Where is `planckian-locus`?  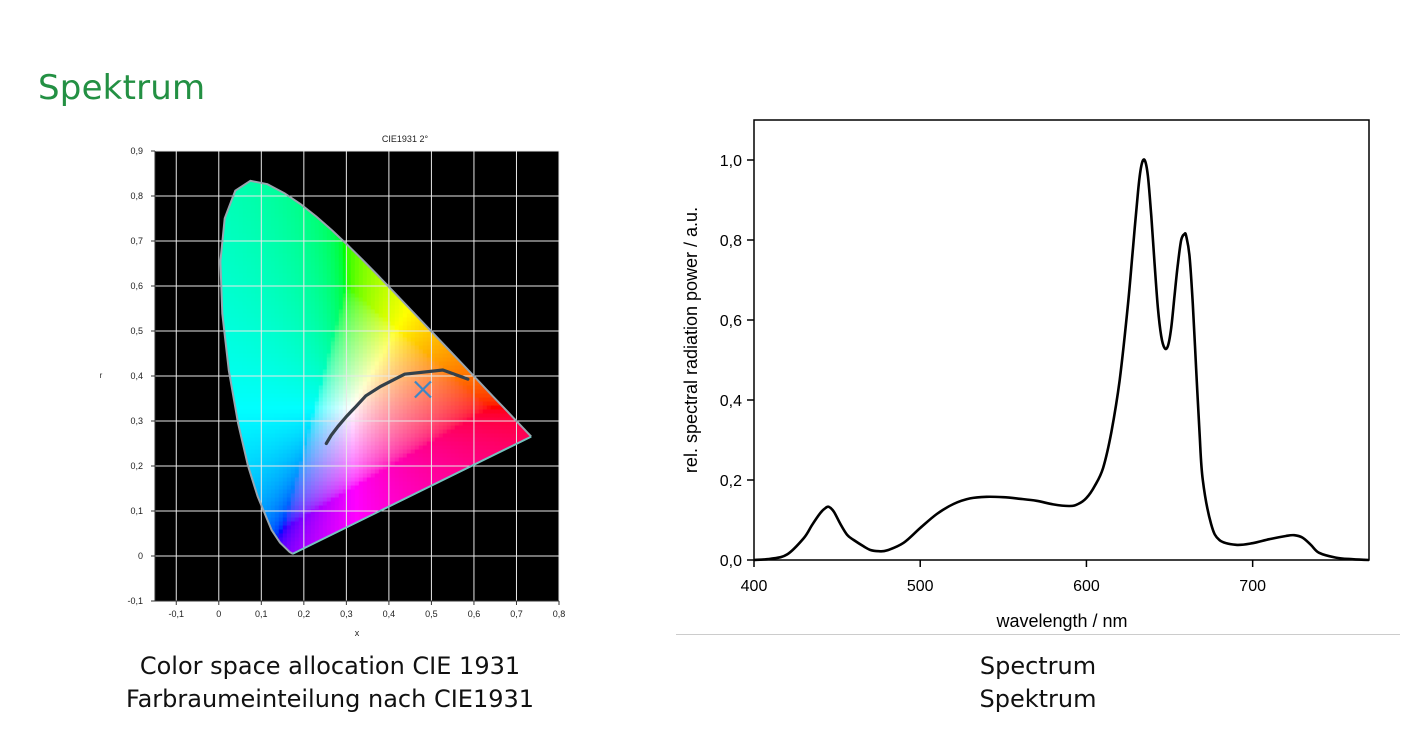
planckian-locus is located at coordinates (397, 407).